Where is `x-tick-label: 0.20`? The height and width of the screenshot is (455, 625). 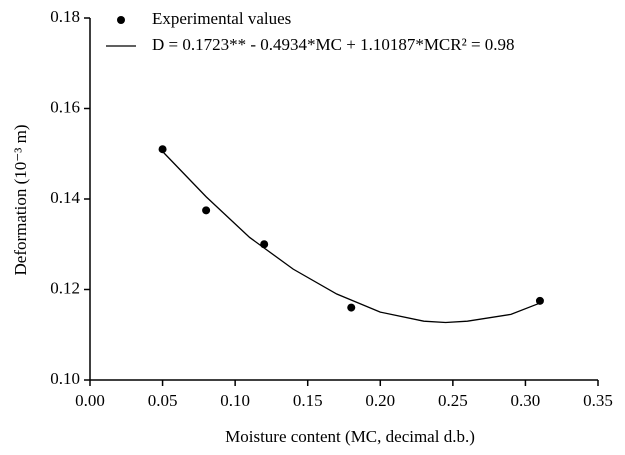
x-tick-label: 0.20 is located at coordinates (380, 400).